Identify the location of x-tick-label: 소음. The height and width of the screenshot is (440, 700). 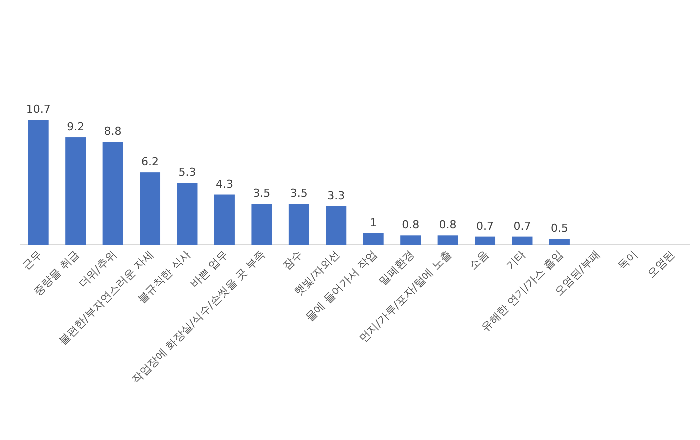
(479, 260).